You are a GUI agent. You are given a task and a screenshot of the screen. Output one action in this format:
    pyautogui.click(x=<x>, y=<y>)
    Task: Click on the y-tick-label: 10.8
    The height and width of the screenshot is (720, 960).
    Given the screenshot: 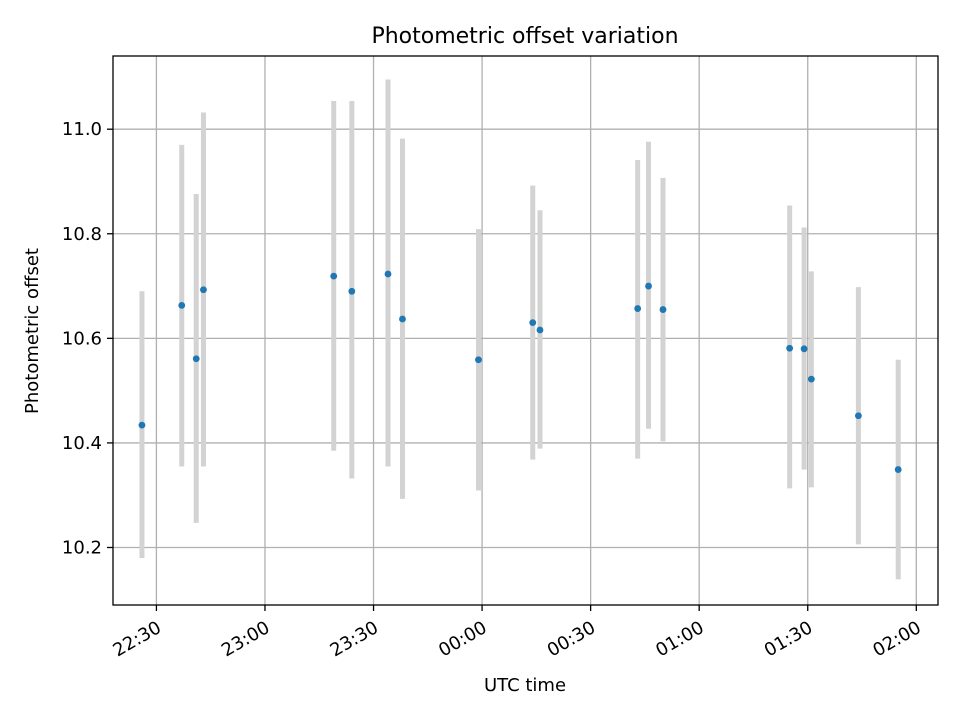 What is the action you would take?
    pyautogui.click(x=82, y=234)
    